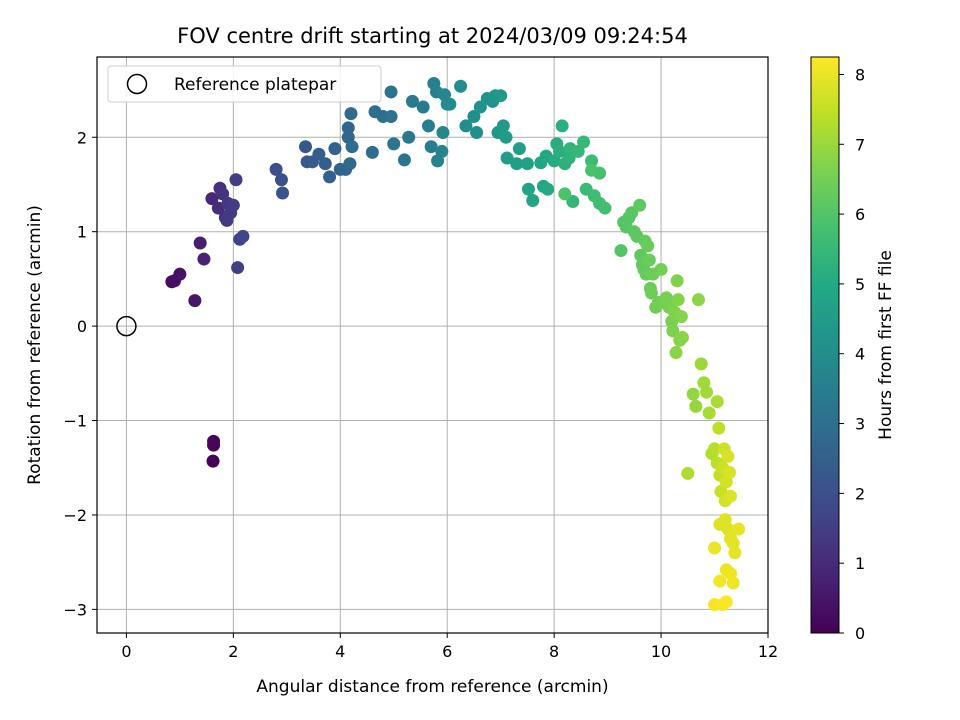  I want to click on y-tick-label: −2, so click(75, 515).